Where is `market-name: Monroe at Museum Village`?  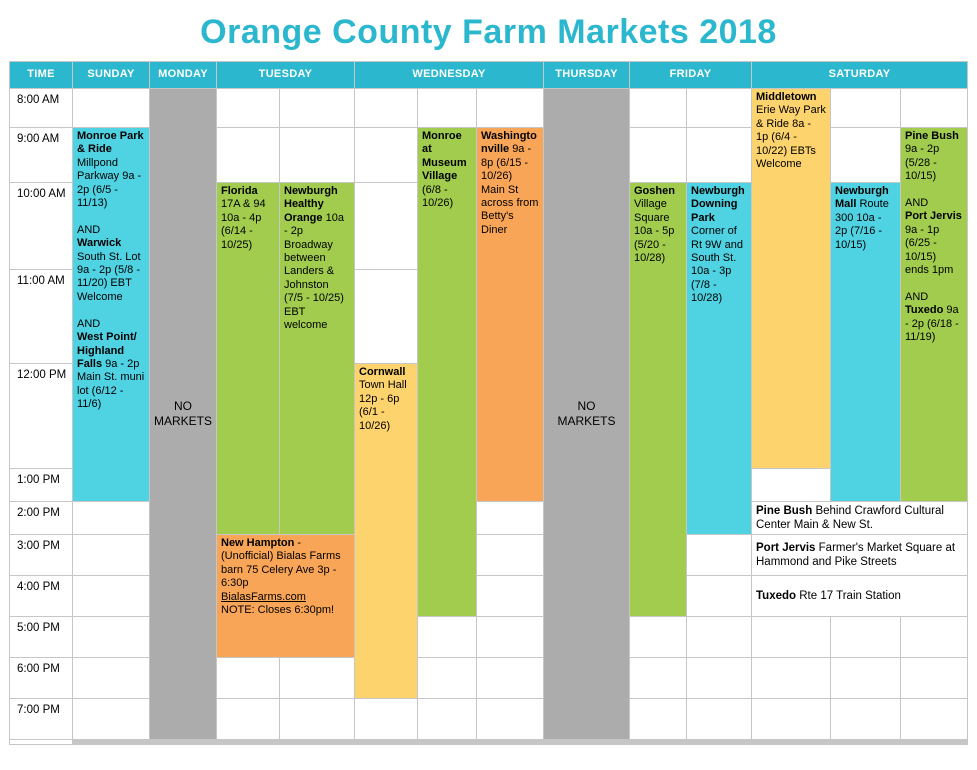 market-name: Monroe at Museum Village is located at coordinates (444, 156).